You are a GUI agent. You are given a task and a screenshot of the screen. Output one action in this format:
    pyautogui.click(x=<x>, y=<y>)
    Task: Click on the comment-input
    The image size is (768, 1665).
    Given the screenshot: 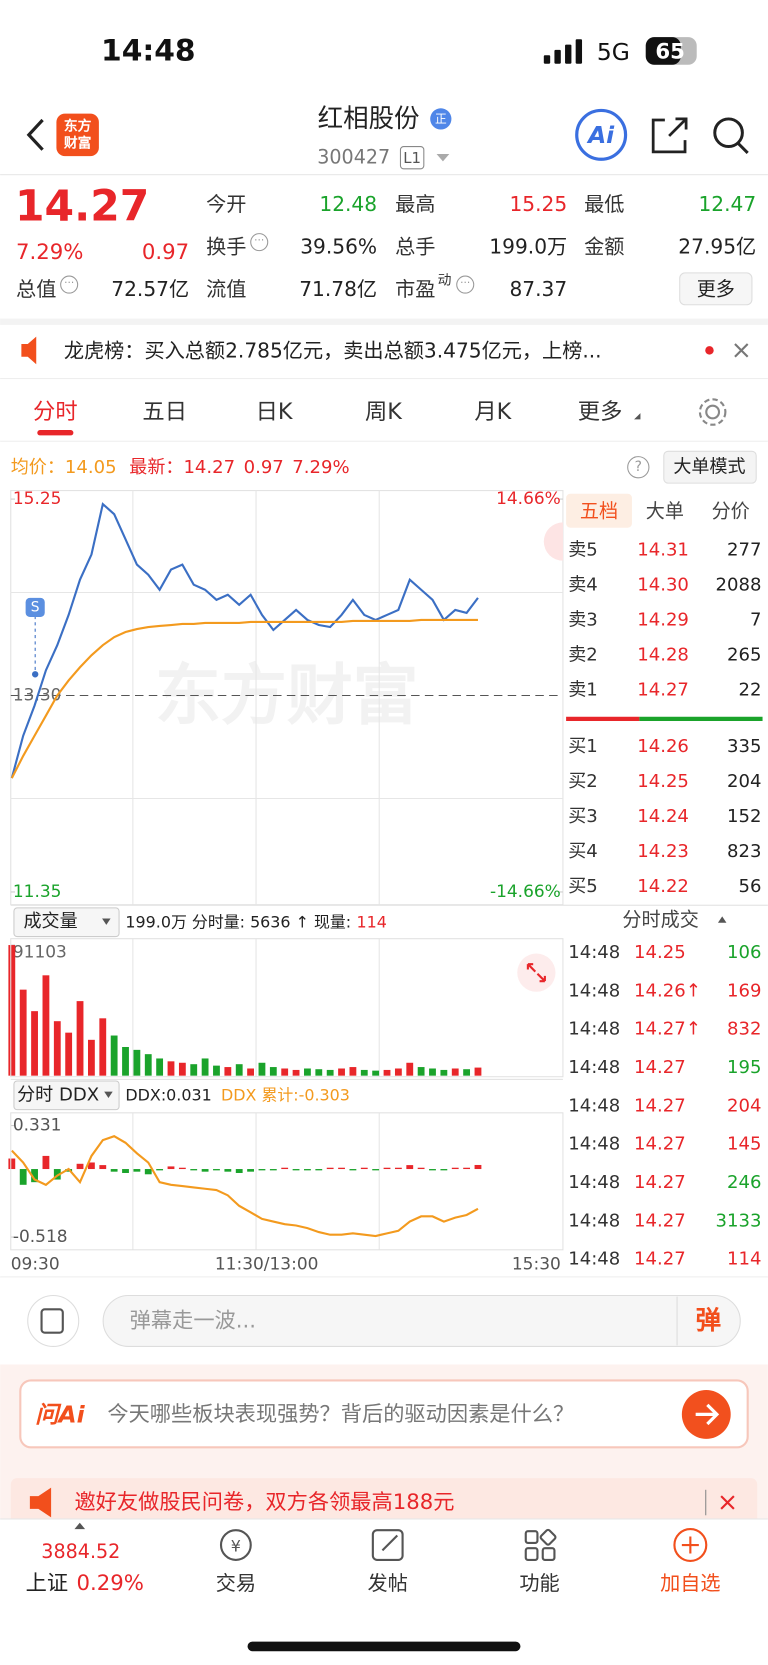 What is the action you would take?
    pyautogui.click(x=421, y=1320)
    